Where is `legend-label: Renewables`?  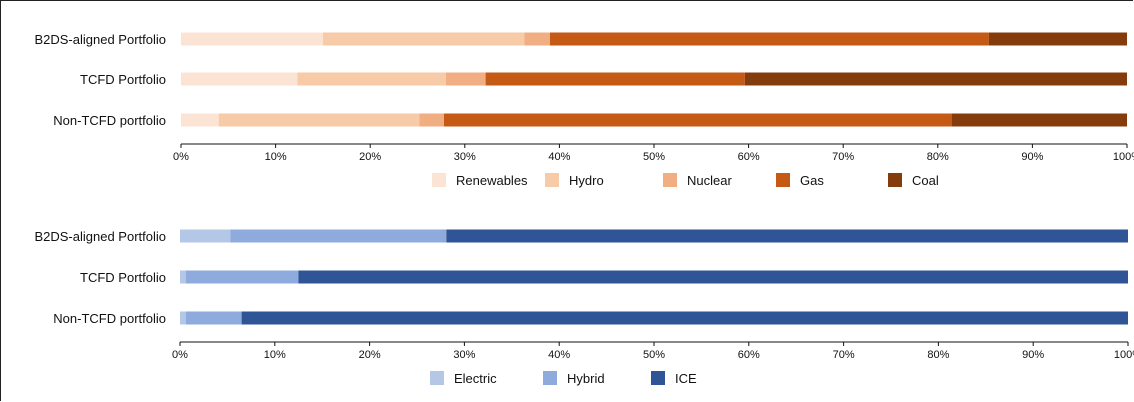
legend-label: Renewables is located at coordinates (492, 180).